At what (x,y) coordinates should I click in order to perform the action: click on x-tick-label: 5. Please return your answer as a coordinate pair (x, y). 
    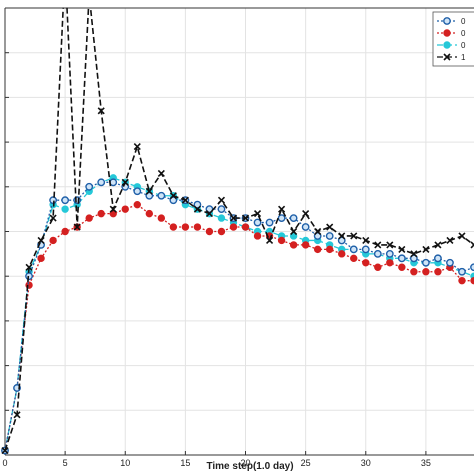
    Looking at the image, I should click on (65, 463).